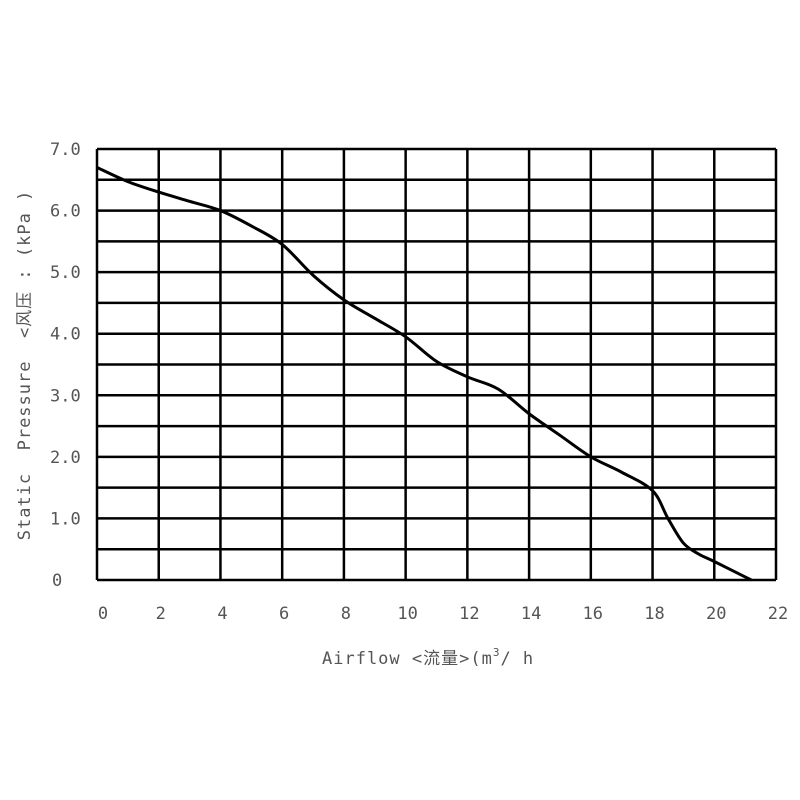 The image size is (800, 800). I want to click on y-tick-label: 5.0, so click(65, 273).